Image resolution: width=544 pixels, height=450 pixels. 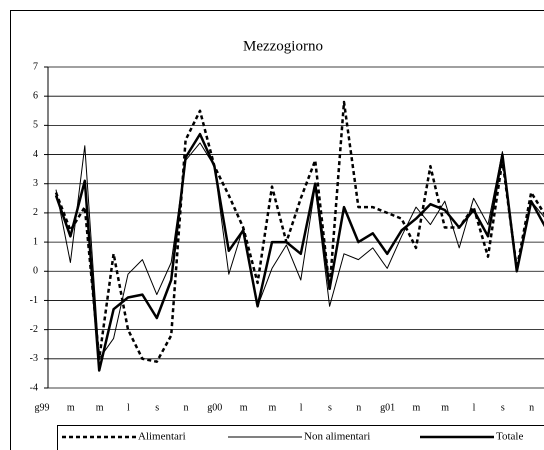 I want to click on y-tick-label: -3, so click(x=34, y=358).